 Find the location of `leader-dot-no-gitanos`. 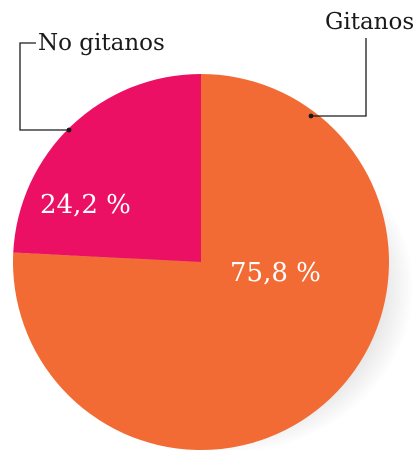

leader-dot-no-gitanos is located at coordinates (69, 130).